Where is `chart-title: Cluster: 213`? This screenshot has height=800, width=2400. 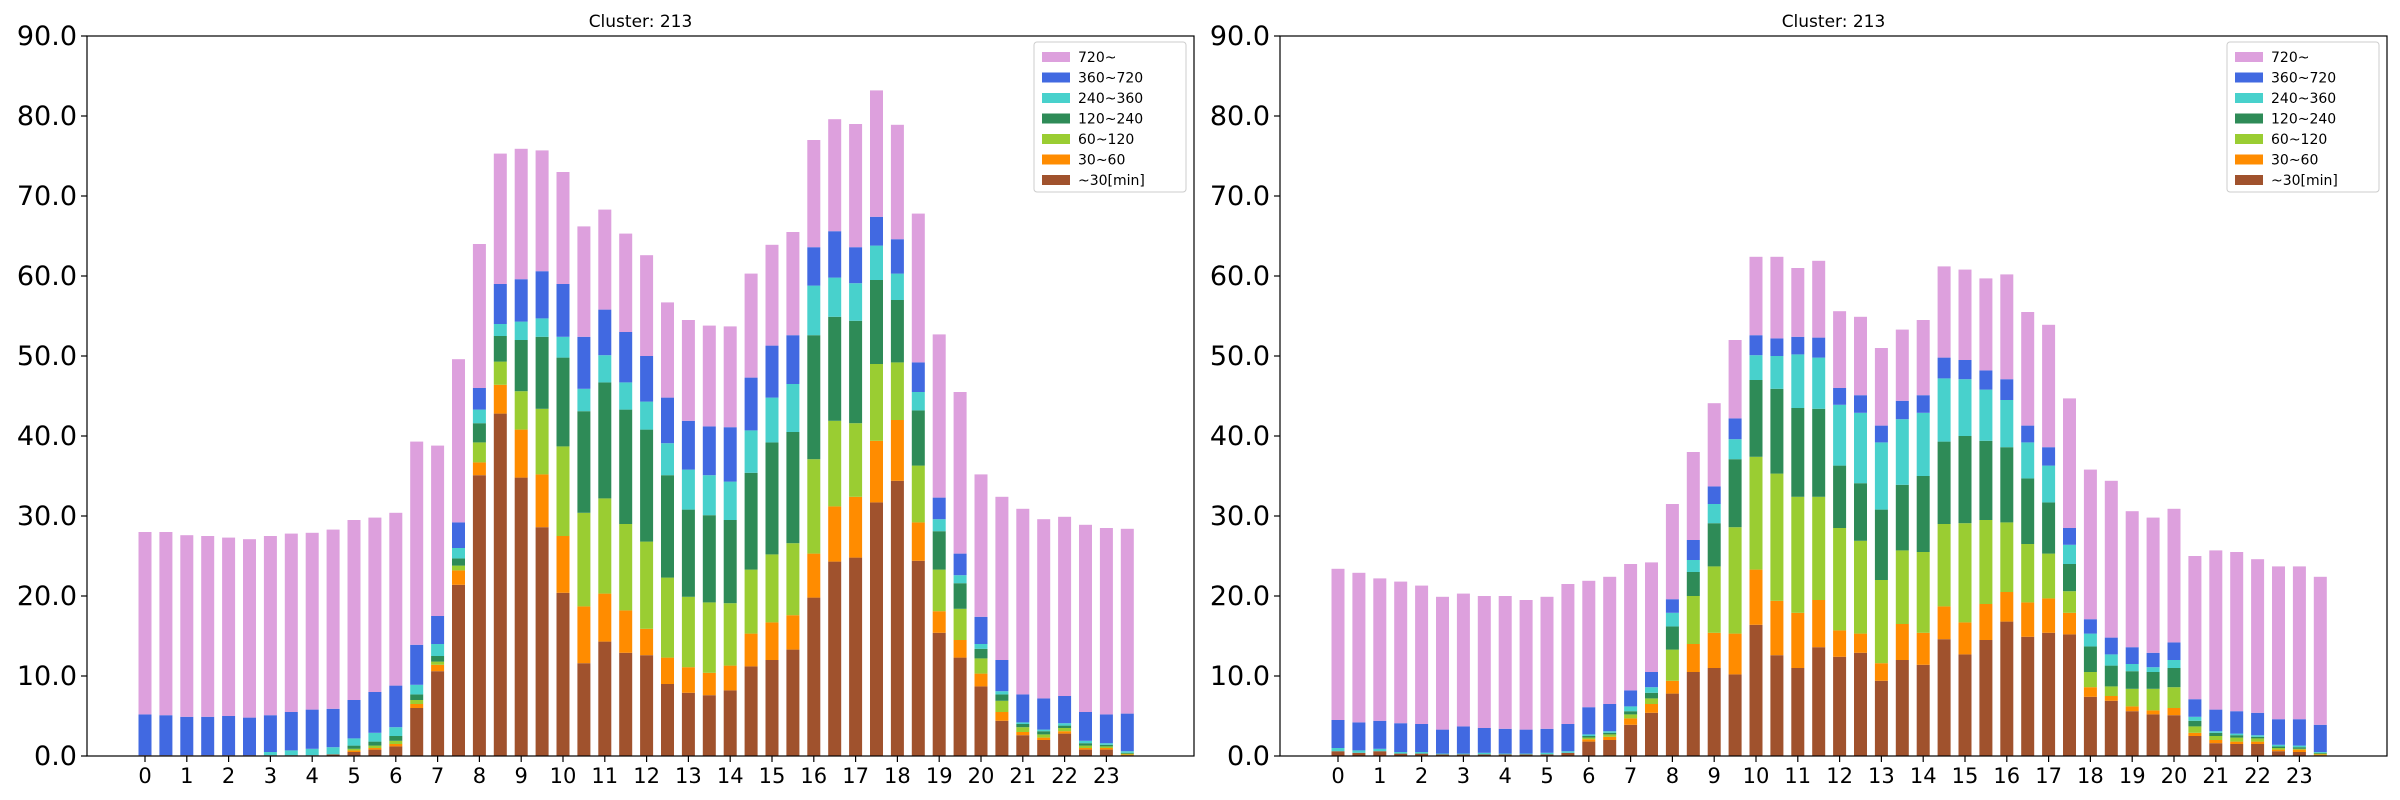
chart-title: Cluster: 213 is located at coordinates (641, 22).